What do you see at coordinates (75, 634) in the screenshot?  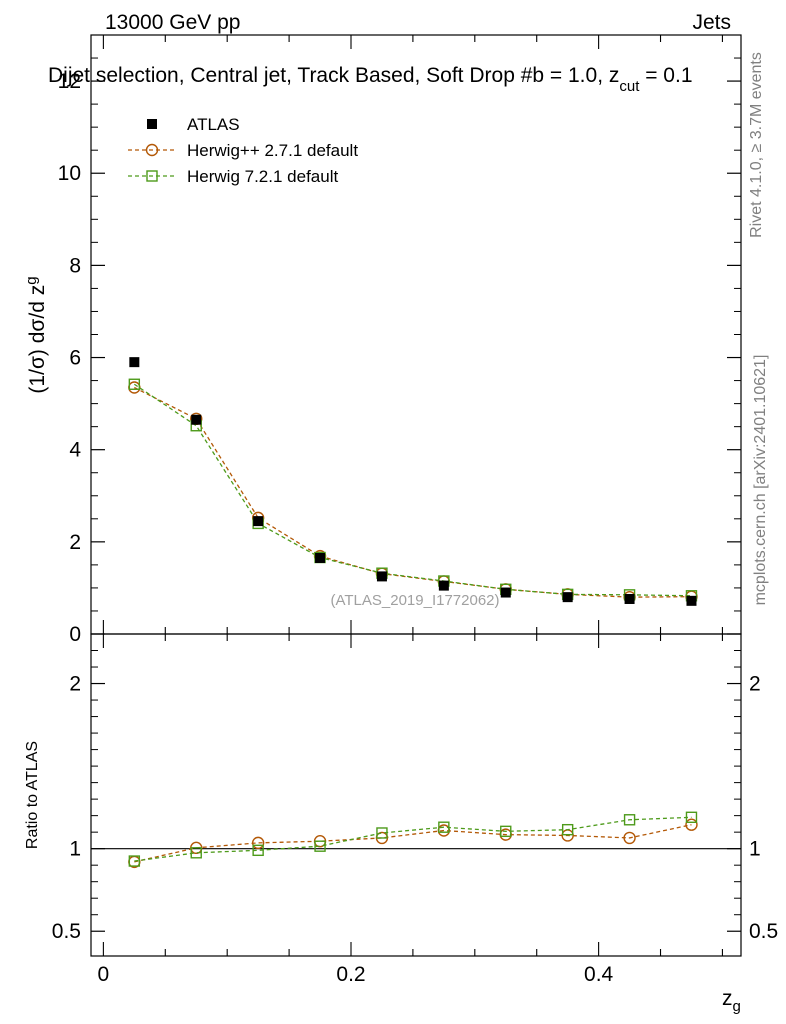 I see `main-y-tick-label: 0` at bounding box center [75, 634].